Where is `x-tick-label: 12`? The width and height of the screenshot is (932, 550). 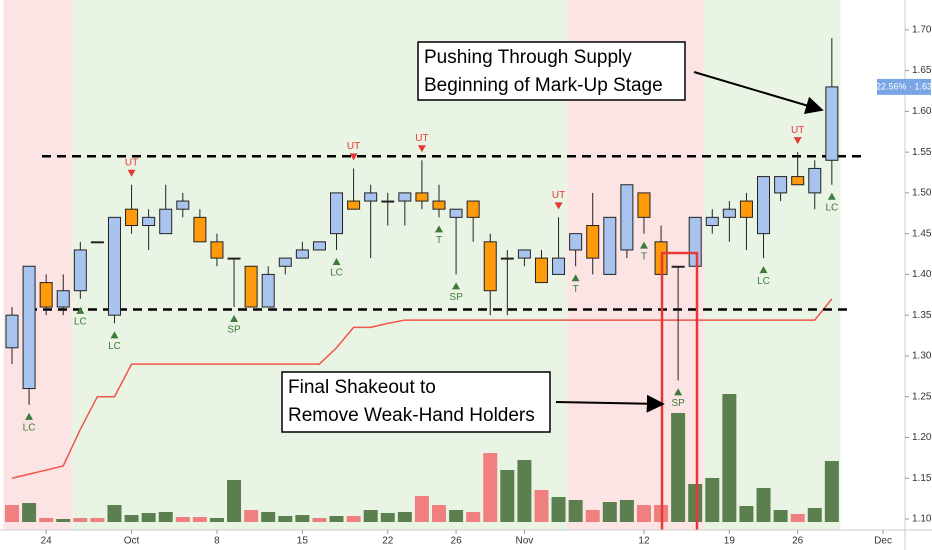 x-tick-label: 12 is located at coordinates (644, 541).